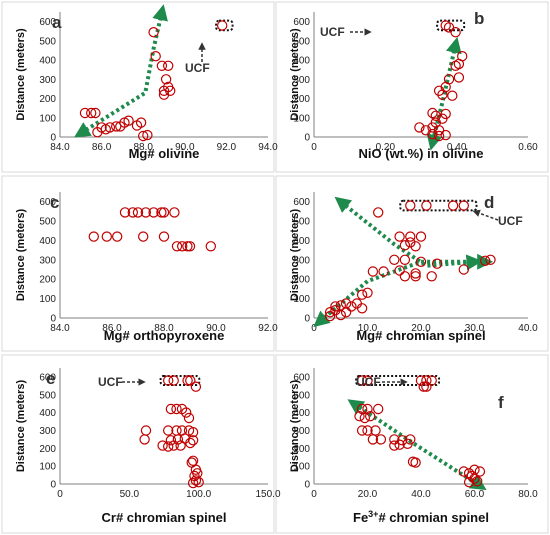 Image resolution: width=550 pixels, height=535 pixels. I want to click on x-tick-label: 88.0, so click(143, 147).